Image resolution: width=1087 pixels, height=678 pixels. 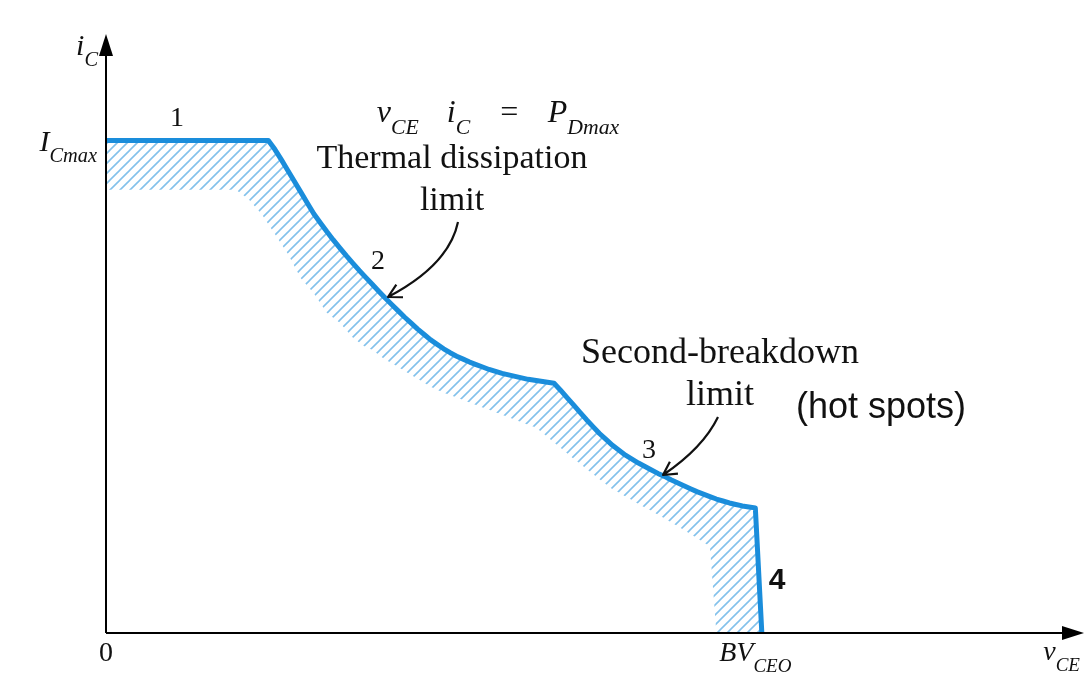 What do you see at coordinates (1062, 654) in the screenshot?
I see `x-axis-title: v$_{CE}$` at bounding box center [1062, 654].